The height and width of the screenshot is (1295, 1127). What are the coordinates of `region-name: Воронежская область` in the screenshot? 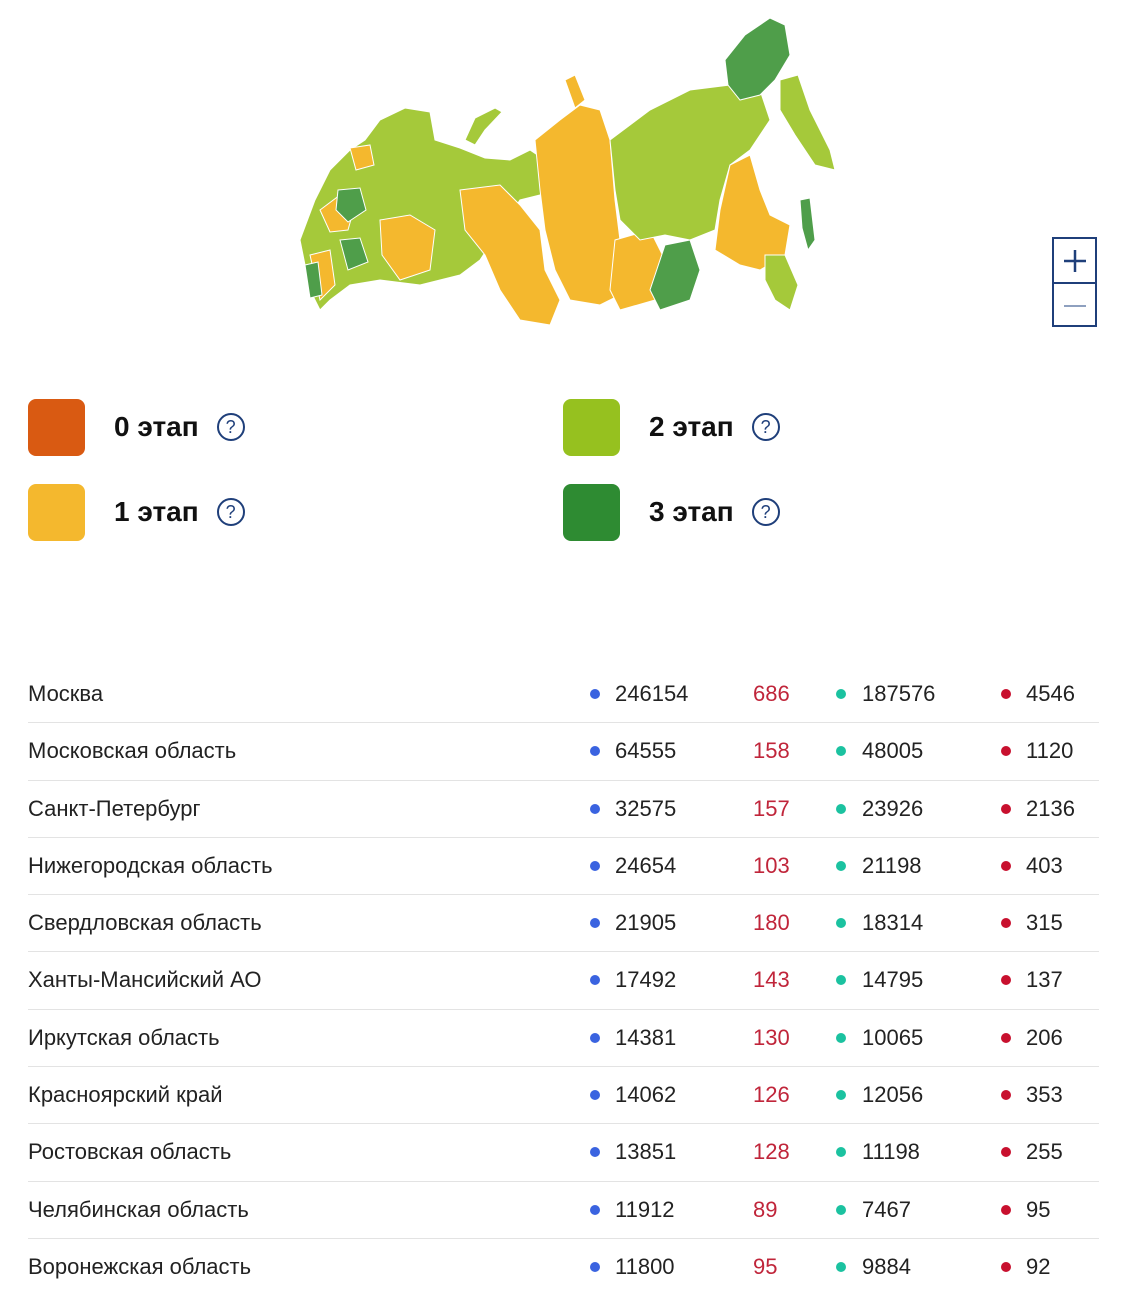 It's located at (140, 1266).